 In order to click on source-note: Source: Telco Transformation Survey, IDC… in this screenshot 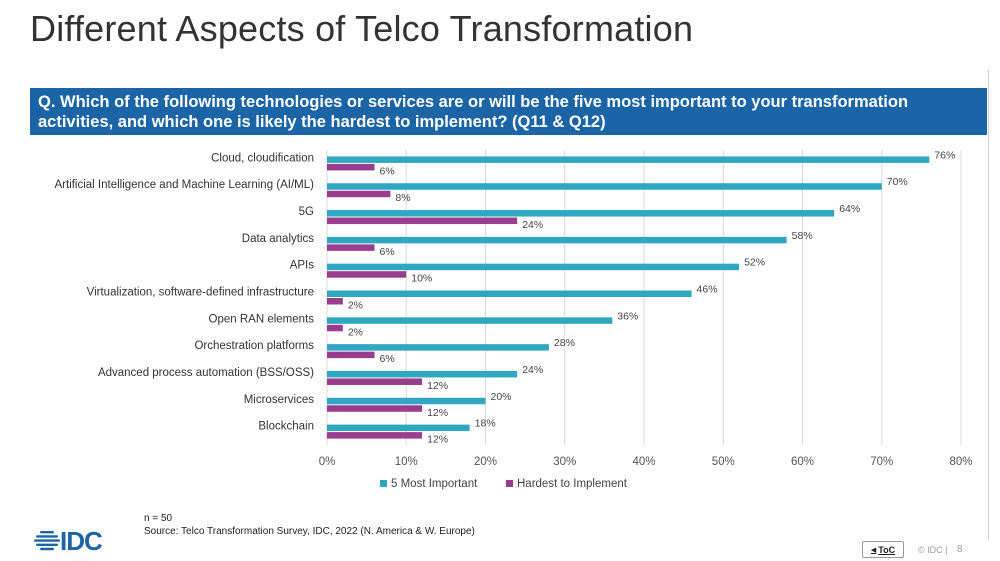, I will do `click(309, 531)`.